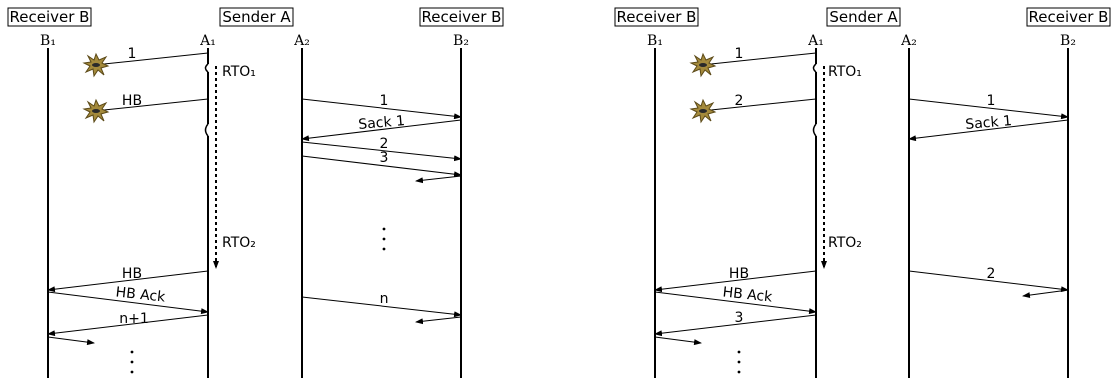 This screenshot has height=382, width=1116. What do you see at coordinates (384, 299) in the screenshot?
I see `msg-label: n` at bounding box center [384, 299].